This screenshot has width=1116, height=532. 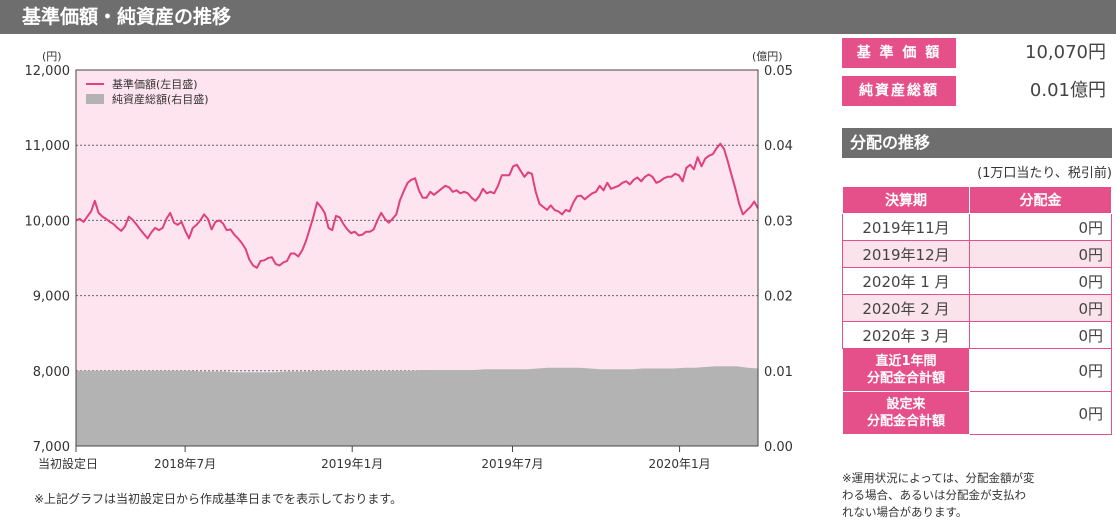 I want to click on assets-label: 純資産総額, so click(x=899, y=91).